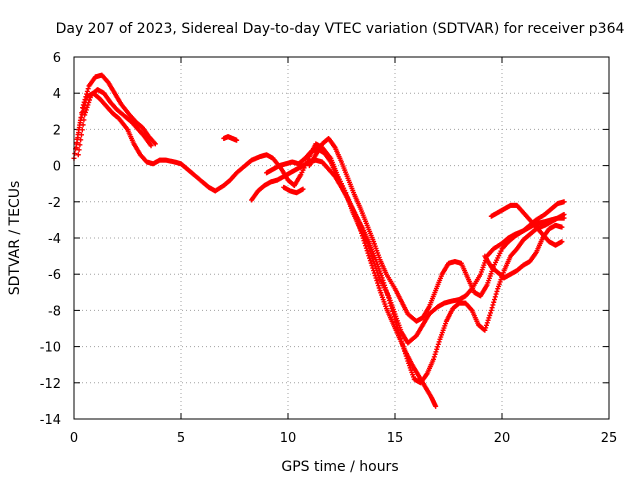 The image size is (640, 480). Describe the element at coordinates (339, 467) in the screenshot. I see `x-axis-label: GPS time / hours` at that location.